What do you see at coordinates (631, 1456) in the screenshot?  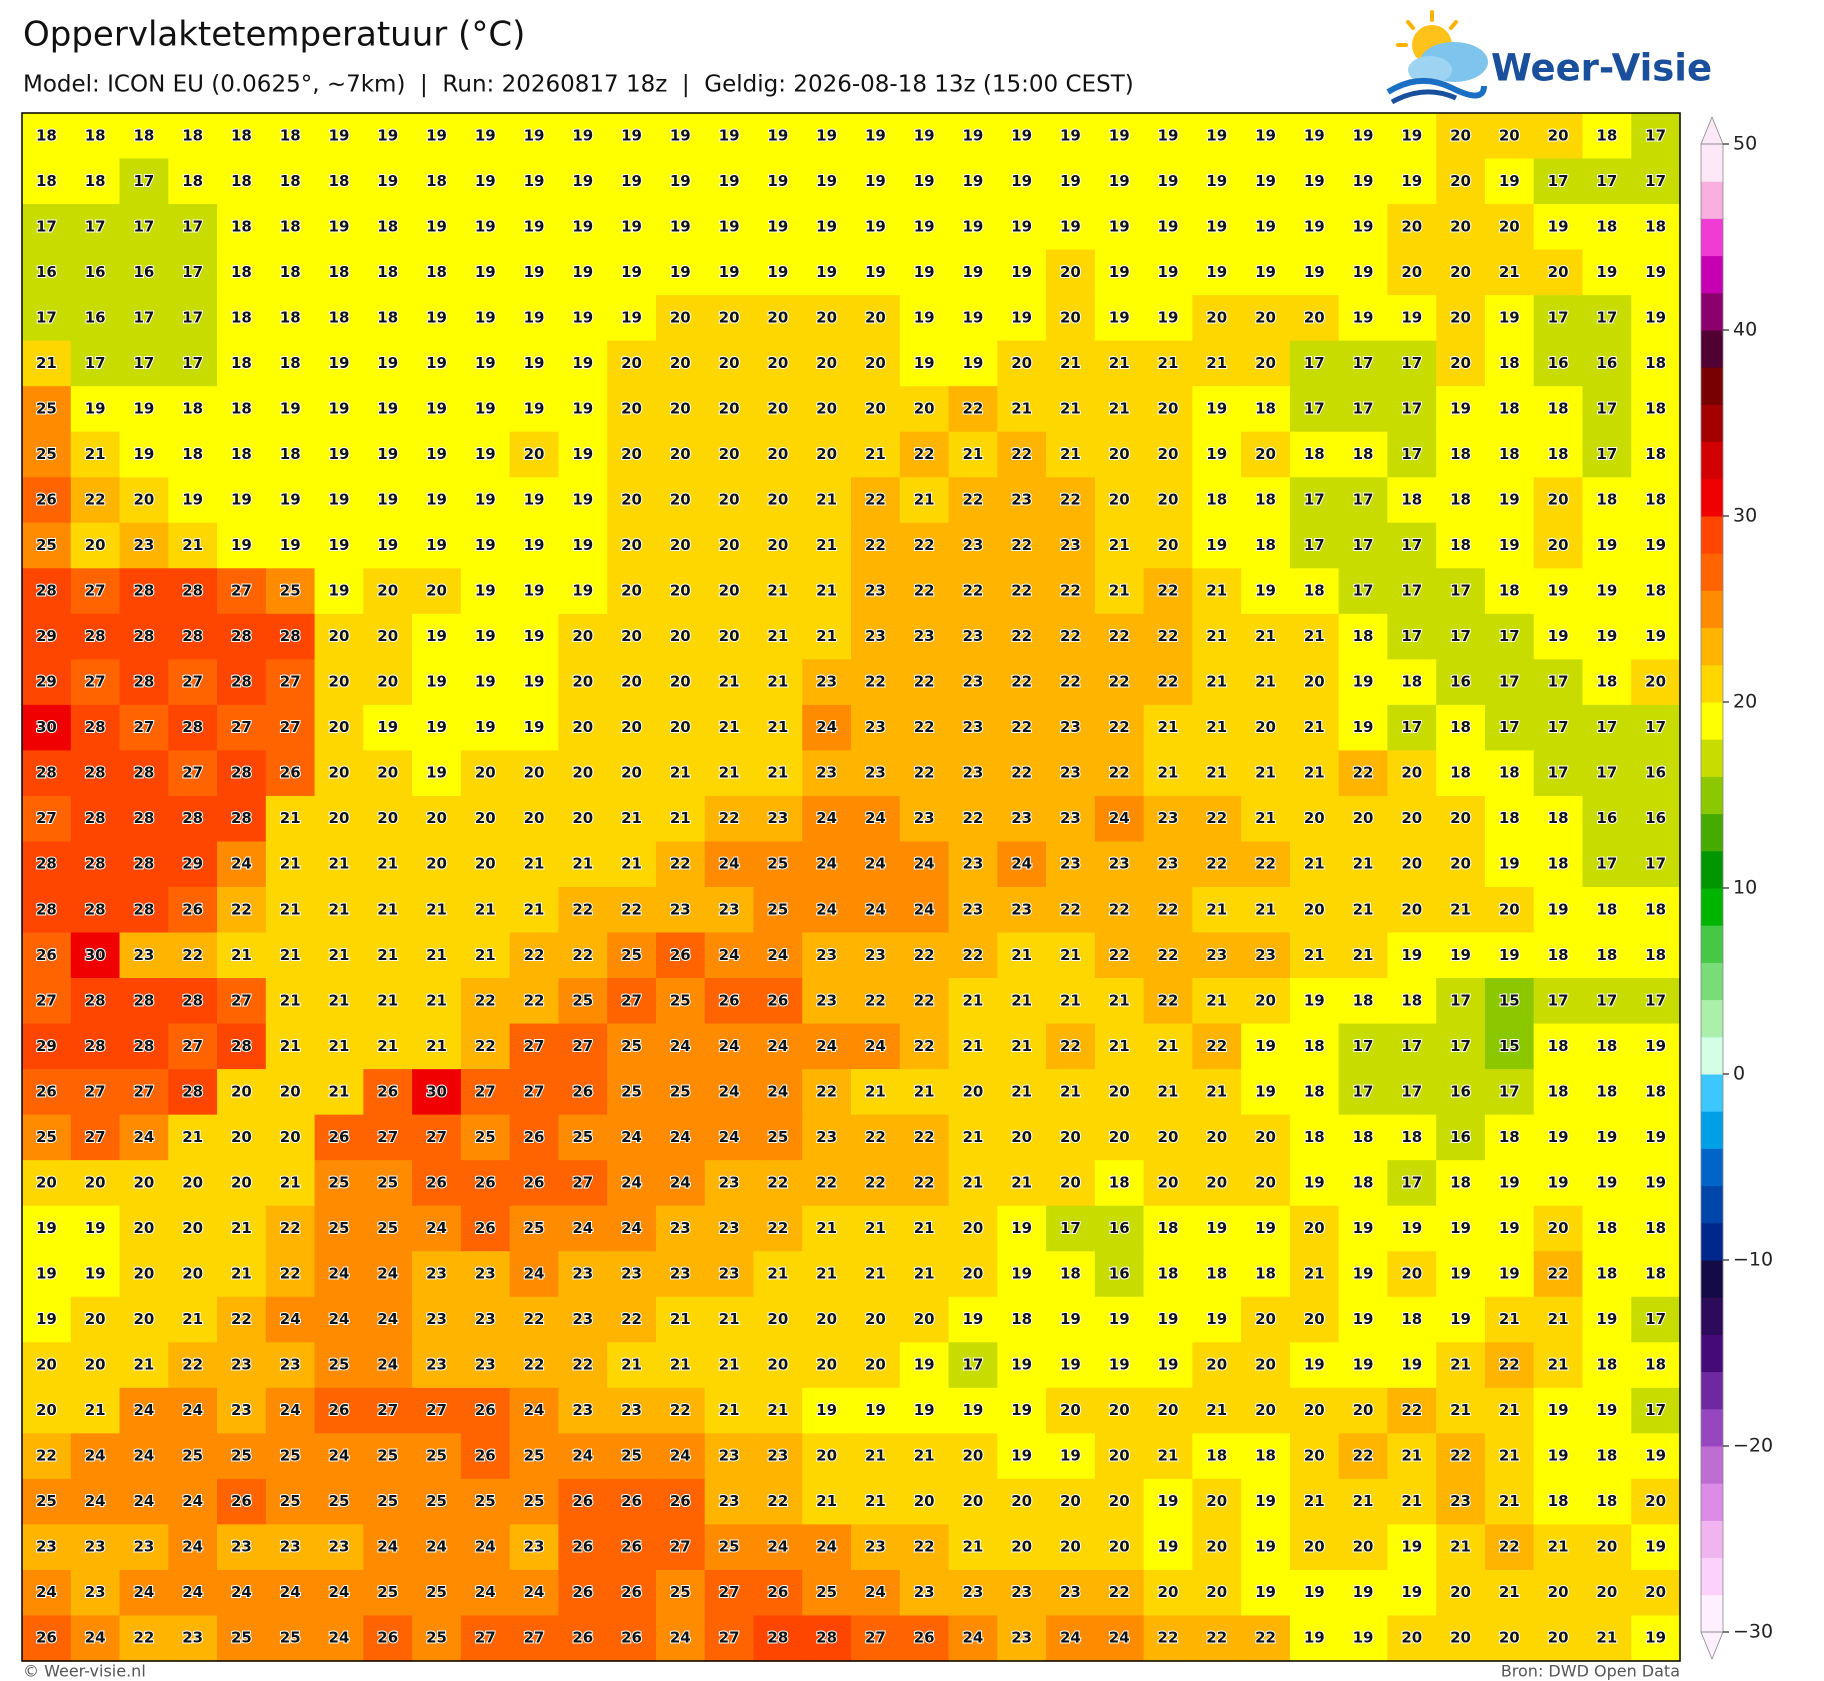 I see `temperature-label: 25` at bounding box center [631, 1456].